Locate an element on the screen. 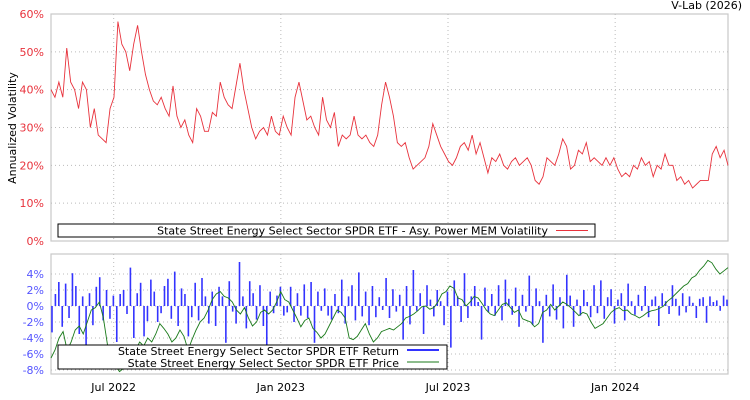 This screenshot has width=750, height=400. xtick-label: Jul 2022 is located at coordinates (113, 387).